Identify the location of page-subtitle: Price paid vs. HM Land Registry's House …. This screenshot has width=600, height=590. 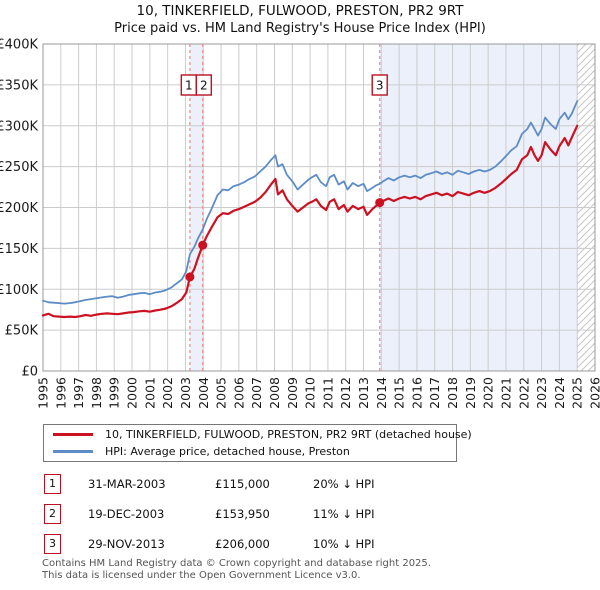
(300, 28).